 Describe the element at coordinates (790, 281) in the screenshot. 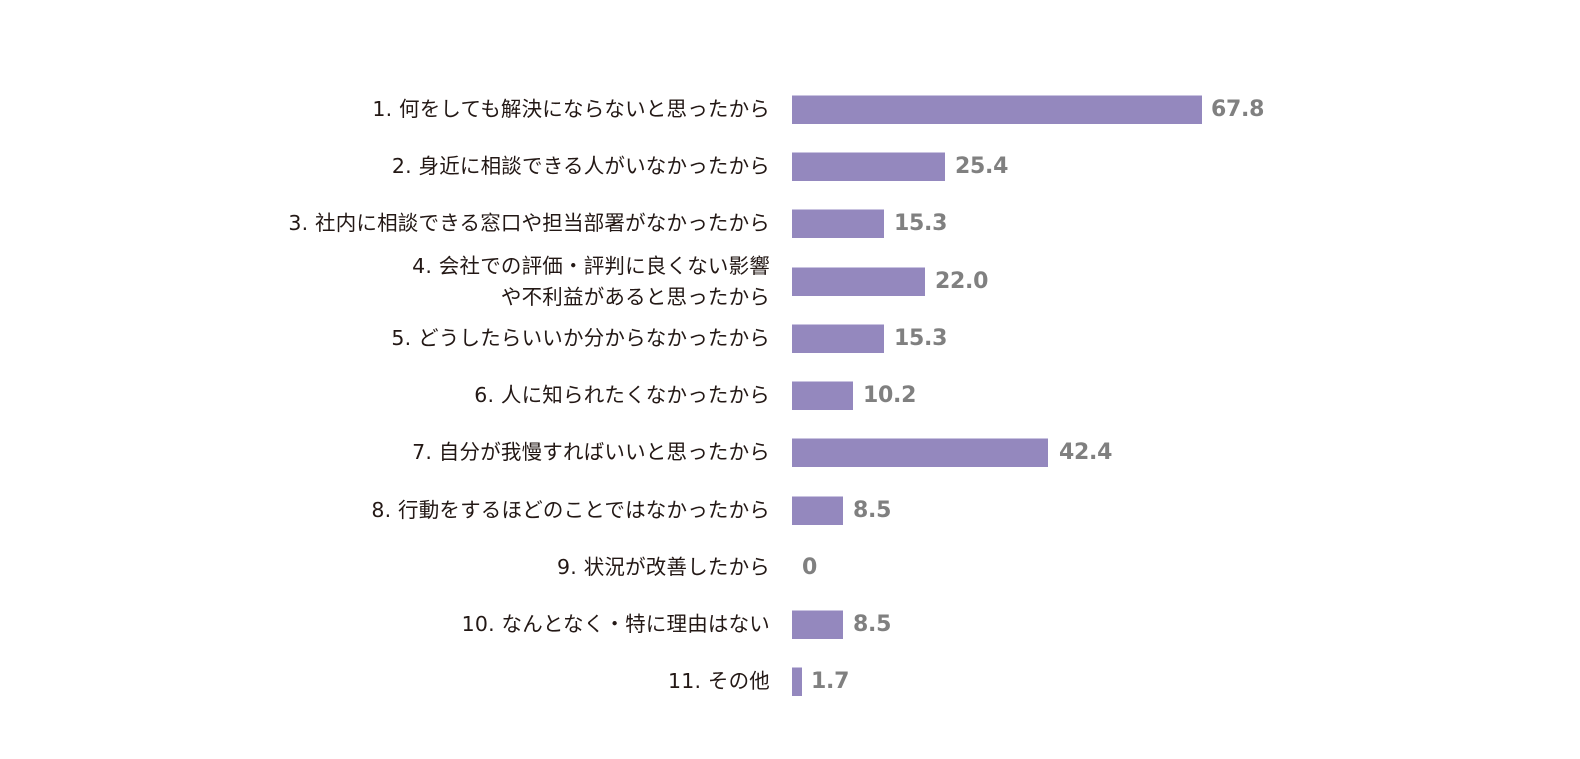

I see `chart-row-4: 4. 会社での評価・評判に良くない影響 や不利益があると思ったから 22.0` at that location.